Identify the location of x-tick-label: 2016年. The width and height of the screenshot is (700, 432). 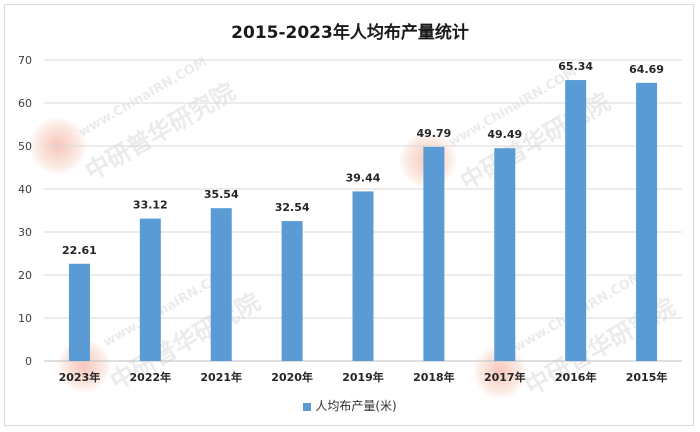
(576, 377).